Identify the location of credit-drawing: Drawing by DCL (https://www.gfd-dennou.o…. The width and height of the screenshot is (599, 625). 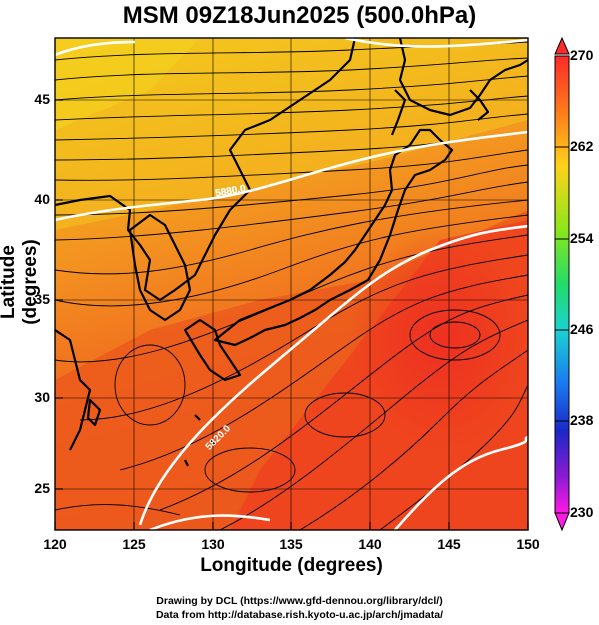
(299, 601).